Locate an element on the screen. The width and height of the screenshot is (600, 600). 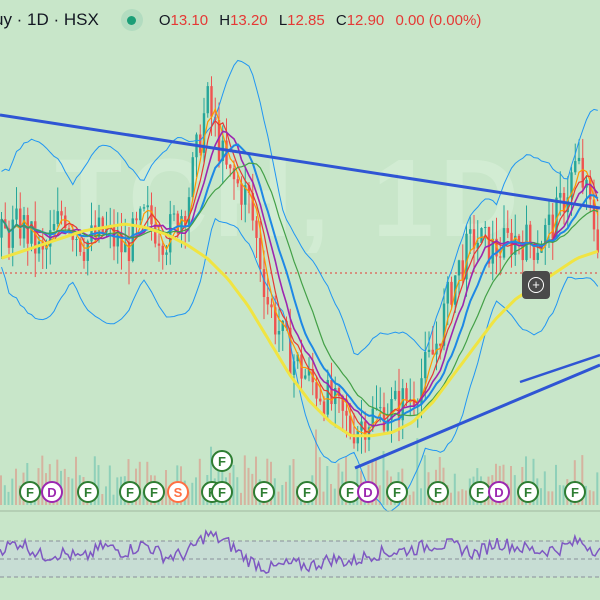
open-label: O is located at coordinates (164, 20).